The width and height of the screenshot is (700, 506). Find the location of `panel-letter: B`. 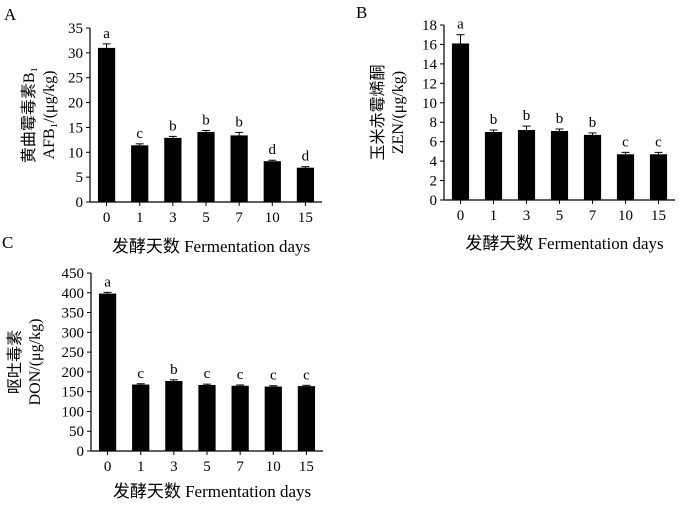

panel-letter: B is located at coordinates (361, 12).